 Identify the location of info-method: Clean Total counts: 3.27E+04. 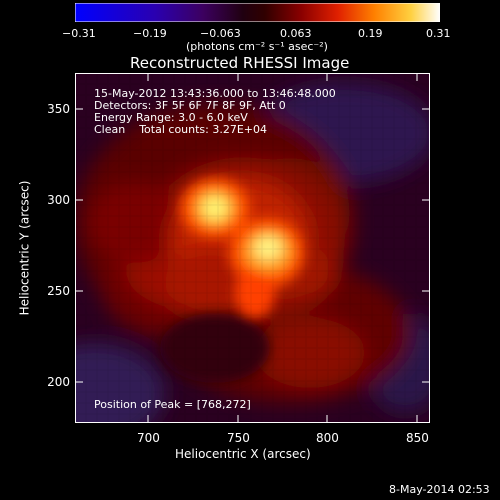
(181, 129).